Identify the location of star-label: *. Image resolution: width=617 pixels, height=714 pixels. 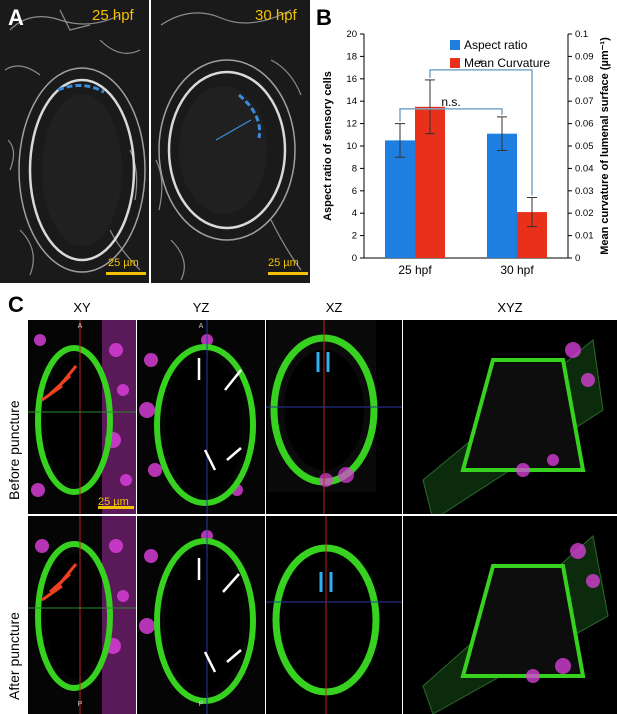
(481, 64).